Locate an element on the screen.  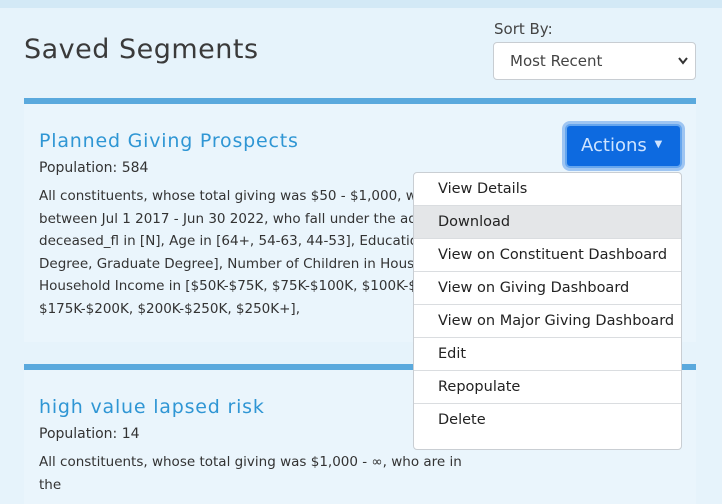
top-bar is located at coordinates (361, 4).